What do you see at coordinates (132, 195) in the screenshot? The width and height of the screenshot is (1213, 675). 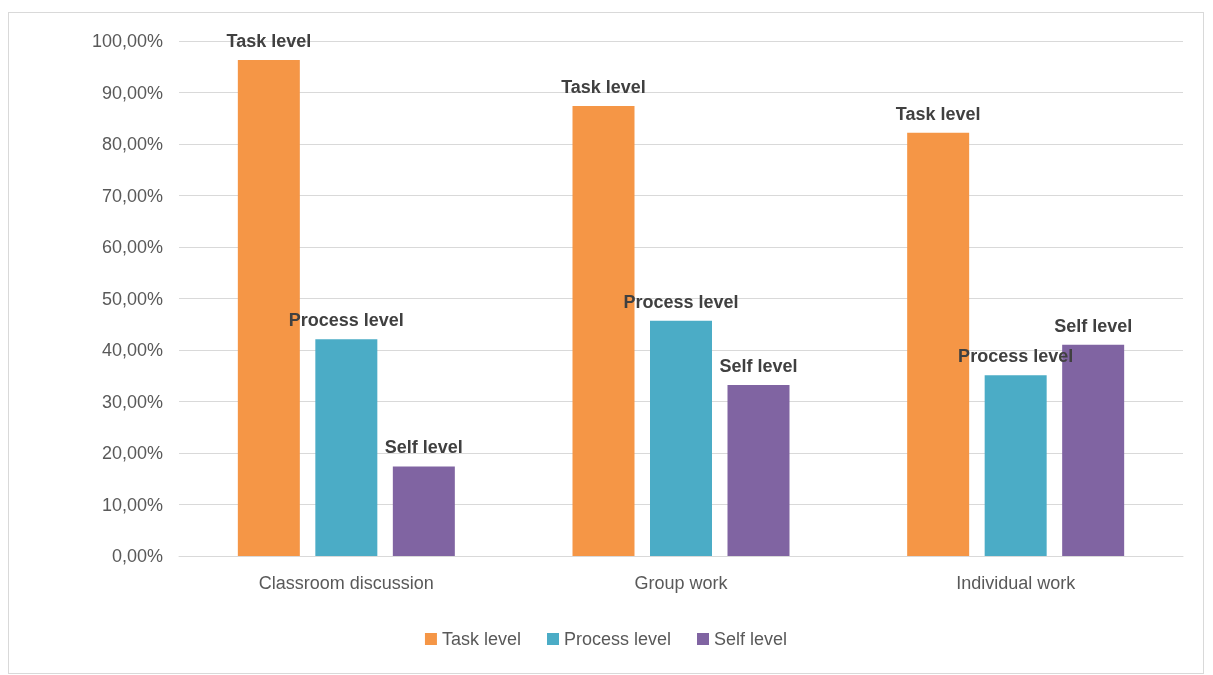 I see `y-tick-label: 70,00%` at bounding box center [132, 195].